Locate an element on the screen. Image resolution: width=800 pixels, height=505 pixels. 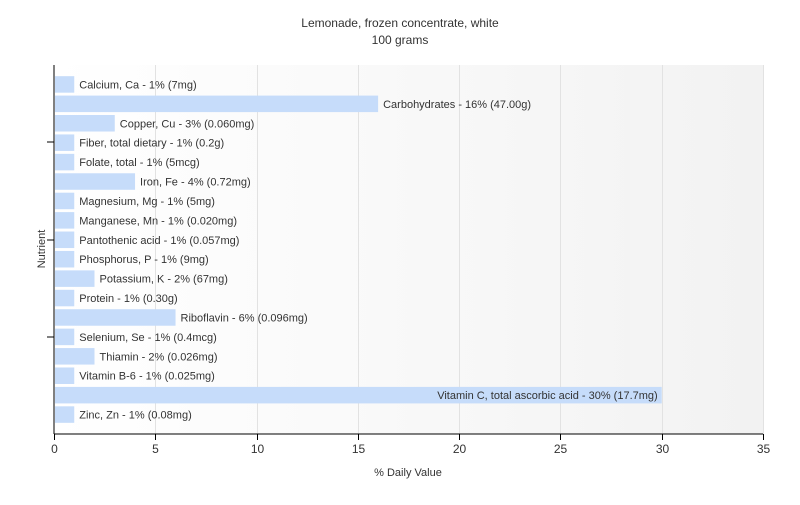
bar-data-label: Magnesium, Mg - 1% (5mg) is located at coordinates (147, 202).